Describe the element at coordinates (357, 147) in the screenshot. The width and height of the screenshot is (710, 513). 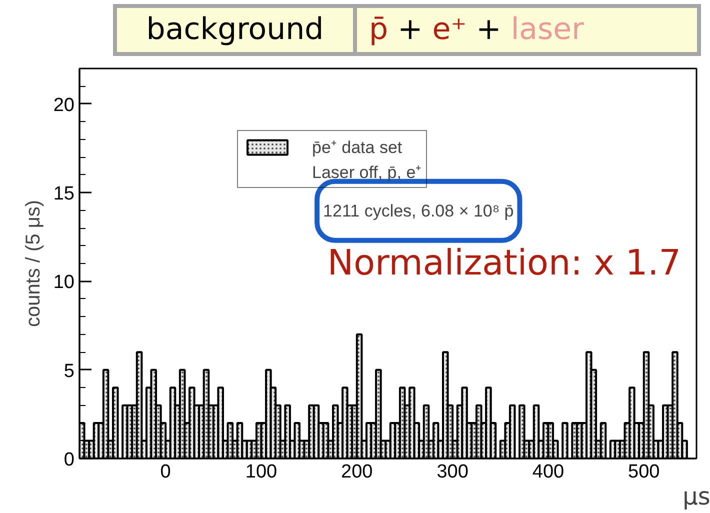
I see `legend-label: p̄e⁺ data set` at that location.